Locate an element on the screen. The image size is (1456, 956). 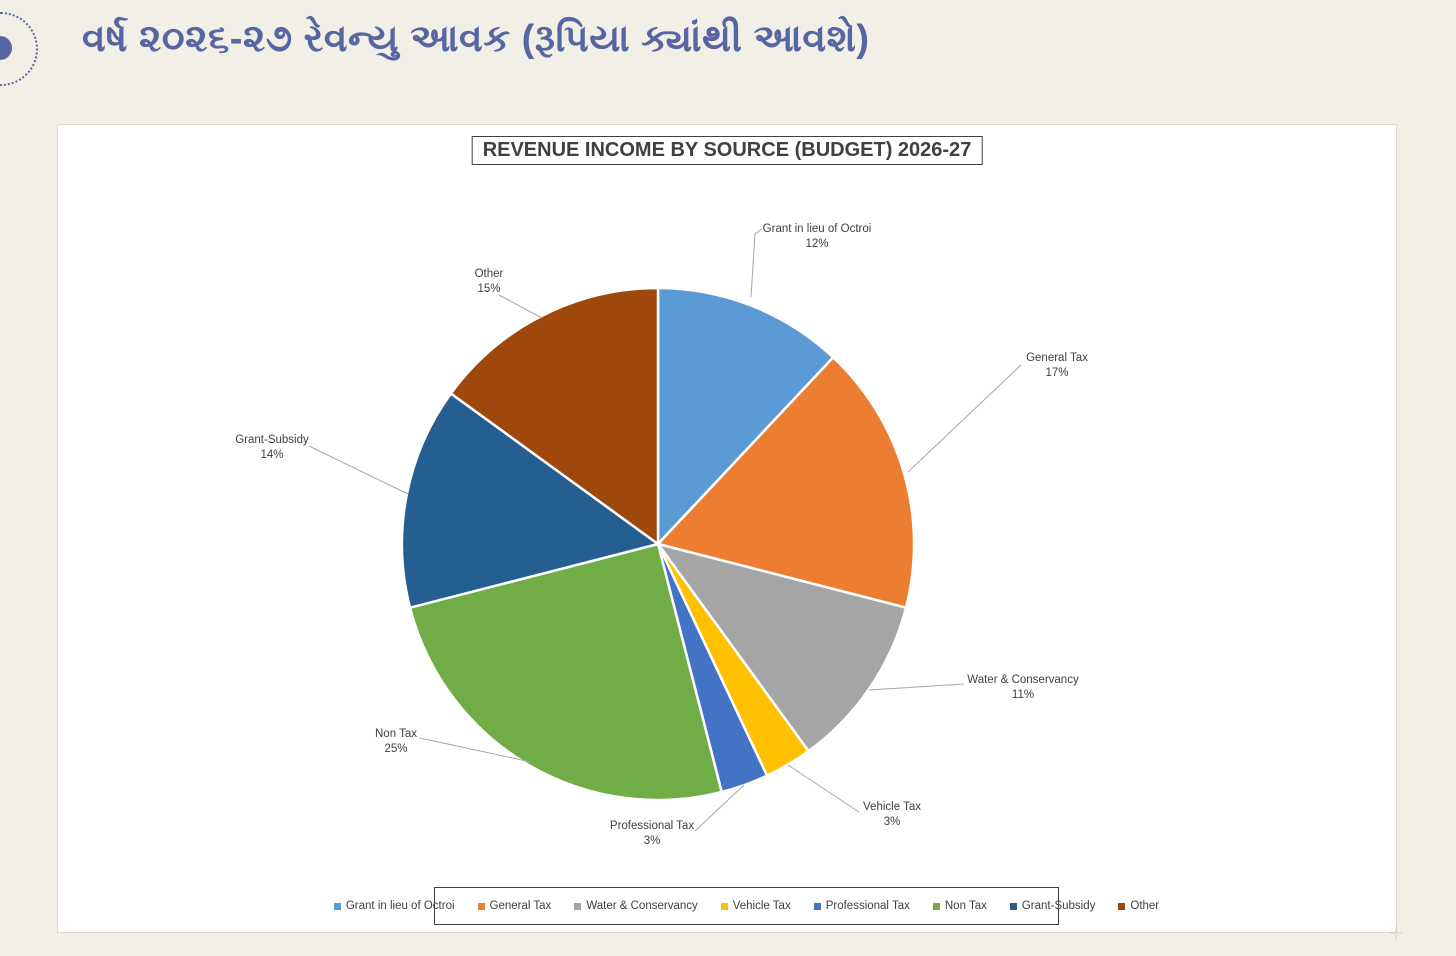
legend-item-grant-in-lieu-of-octroi: Grant in lieu of Octroi is located at coordinates (394, 906).